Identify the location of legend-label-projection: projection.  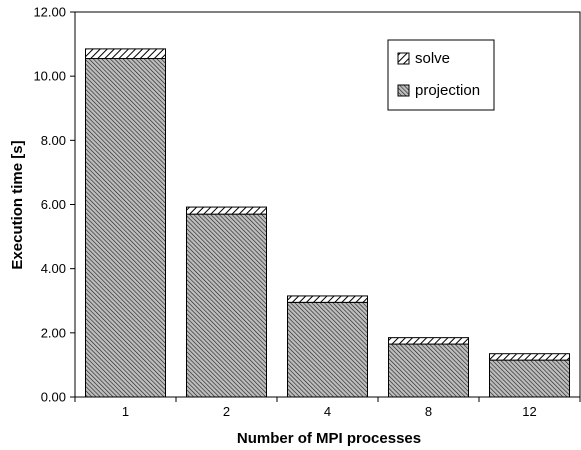
(447, 90).